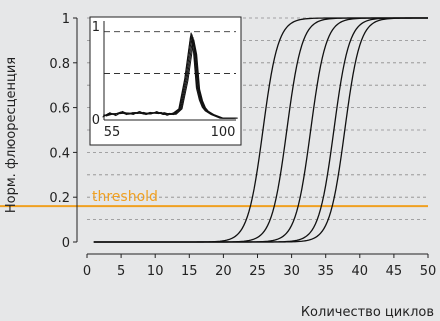 This screenshot has width=440, height=321. What do you see at coordinates (66, 243) in the screenshot?
I see `y-tick-label: 0` at bounding box center [66, 243].